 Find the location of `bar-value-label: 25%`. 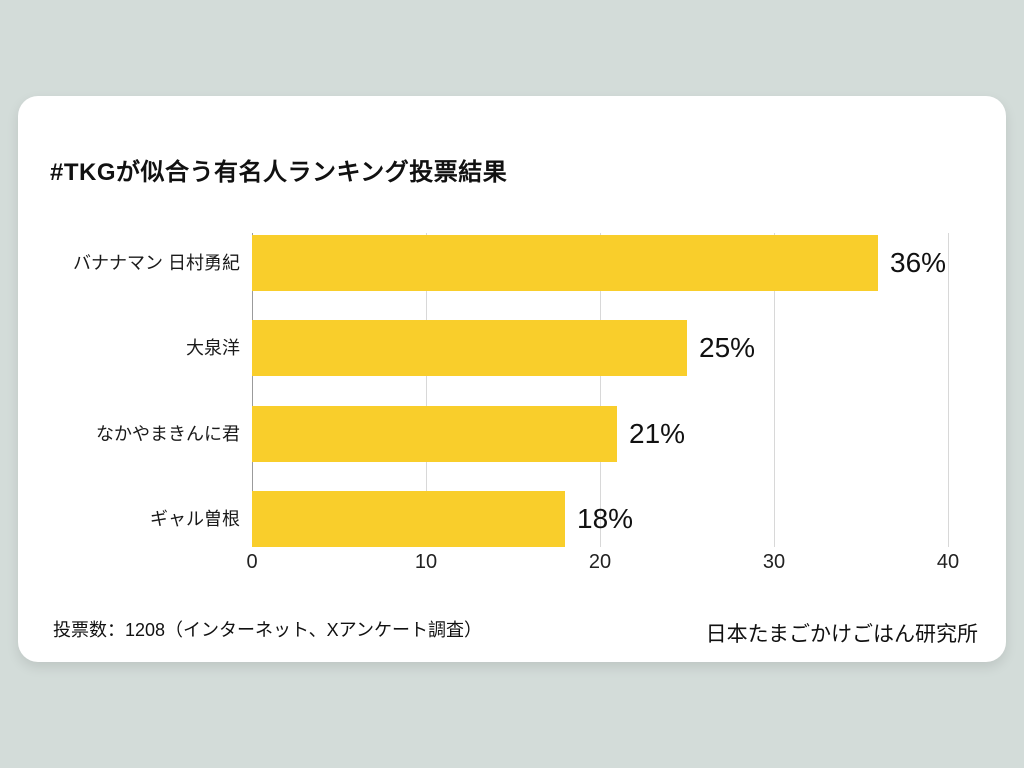

bar-value-label: 25% is located at coordinates (727, 347).